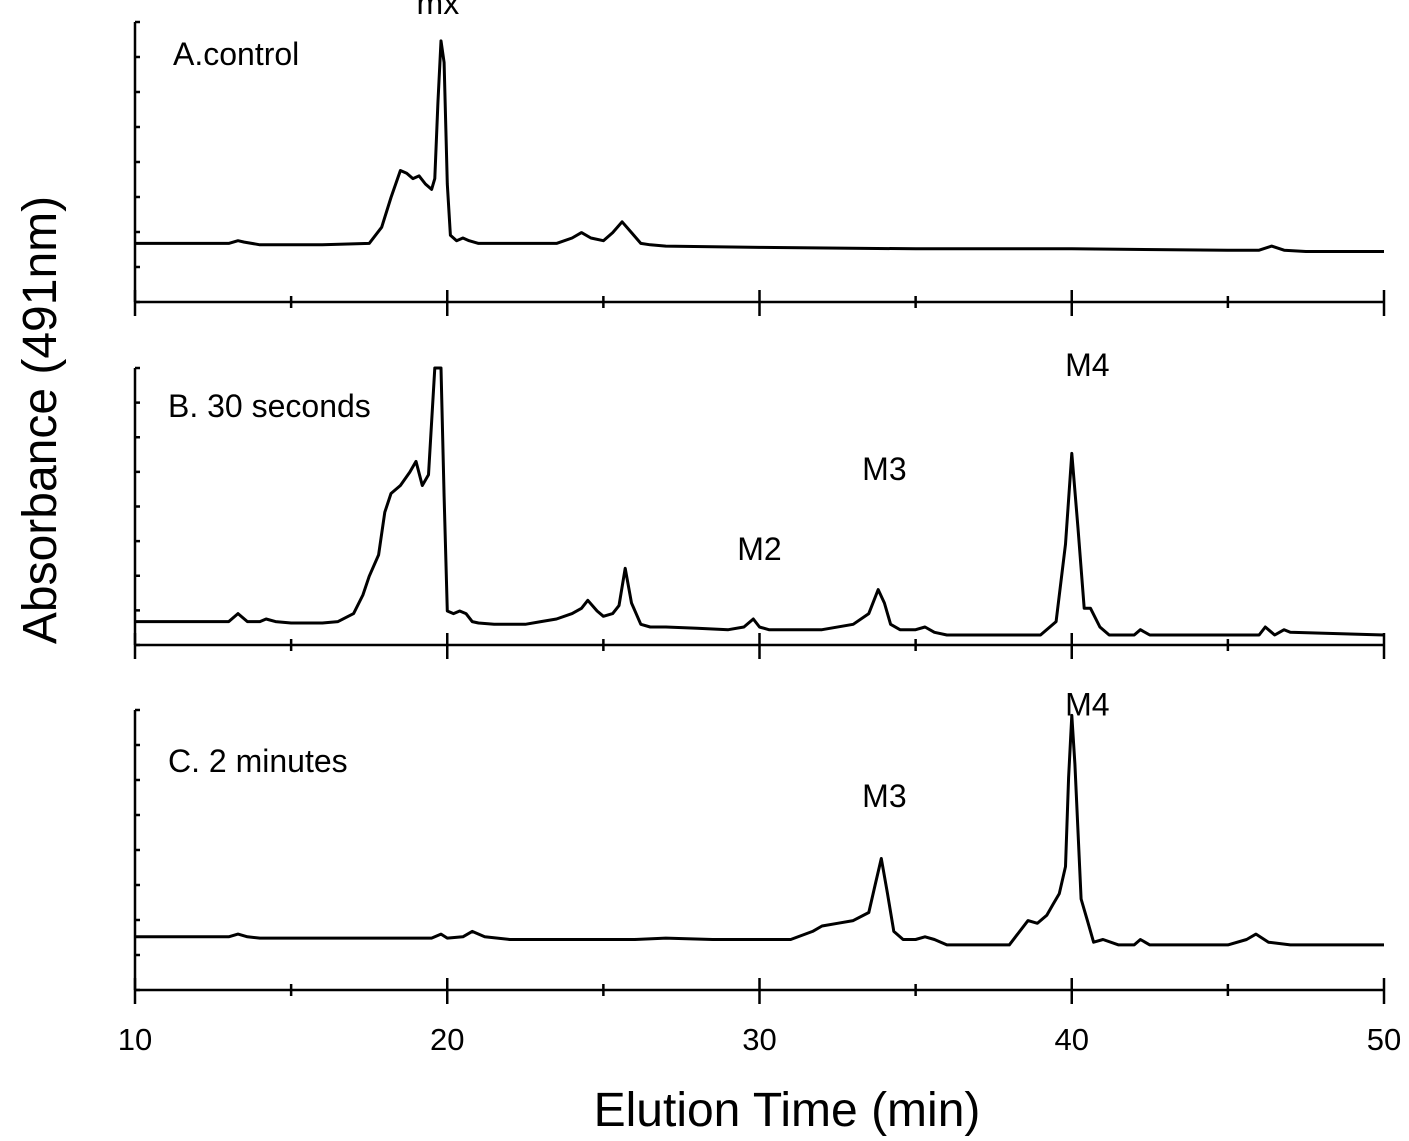  Describe the element at coordinates (258, 761) in the screenshot. I see `panel-label: C. 2 minutes` at that location.